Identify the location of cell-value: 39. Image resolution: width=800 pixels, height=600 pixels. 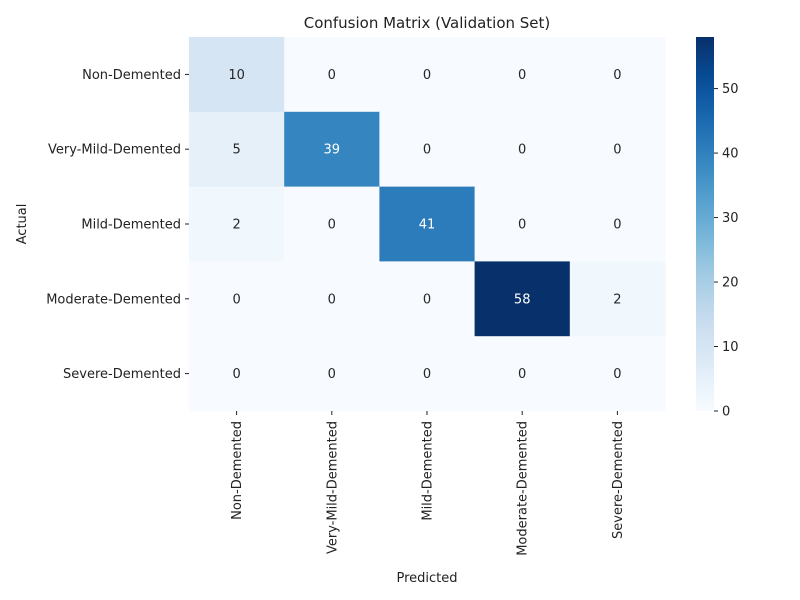
(332, 150).